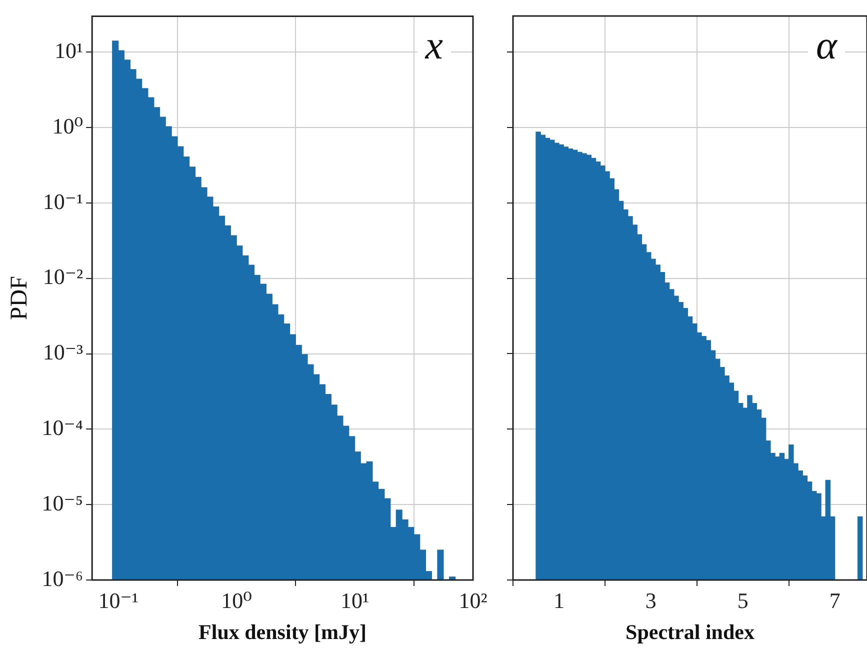 This screenshot has height=650, width=867. Describe the element at coordinates (355, 600) in the screenshot. I see `x-tick-label: 10¹` at that location.